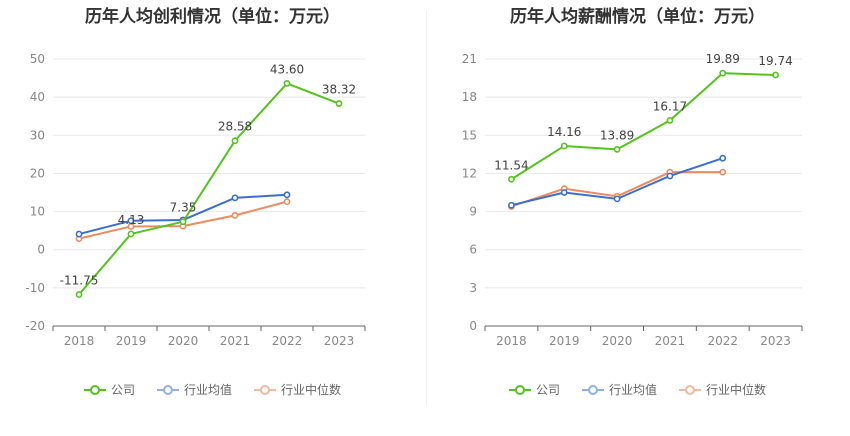 This screenshot has width=850, height=436. Describe the element at coordinates (183, 208) in the screenshot. I see `data-label: 7.35` at that location.